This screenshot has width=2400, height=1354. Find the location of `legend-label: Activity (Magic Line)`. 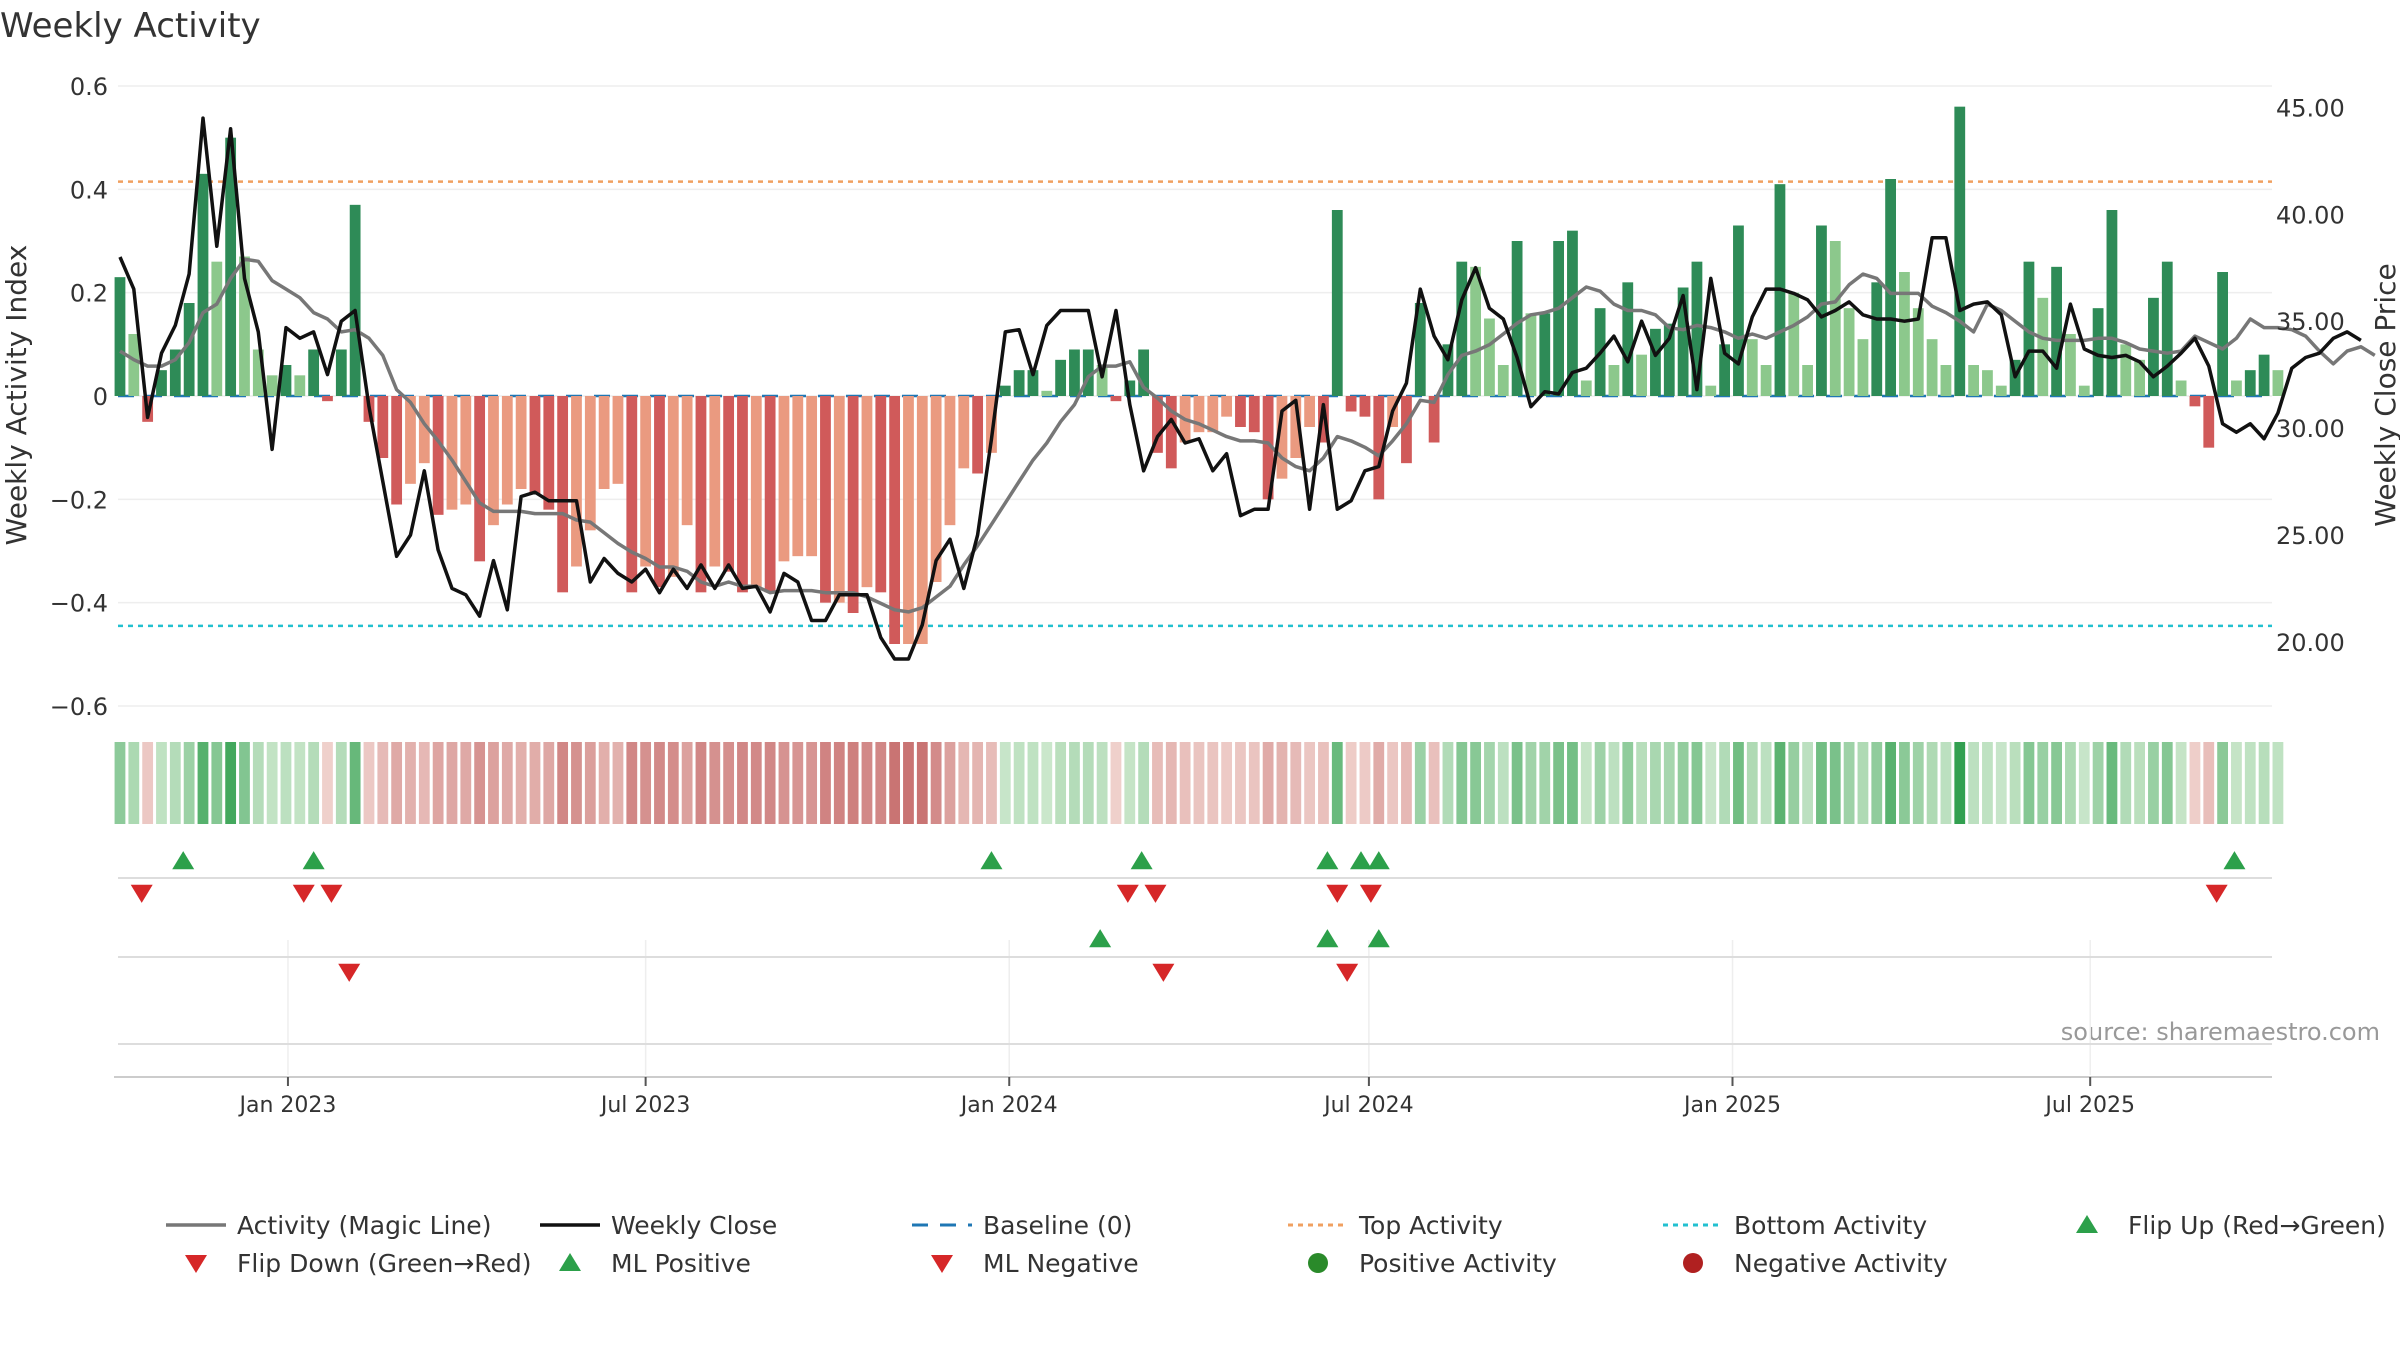

legend-label: Activity (Magic Line) is located at coordinates (364, 1225).